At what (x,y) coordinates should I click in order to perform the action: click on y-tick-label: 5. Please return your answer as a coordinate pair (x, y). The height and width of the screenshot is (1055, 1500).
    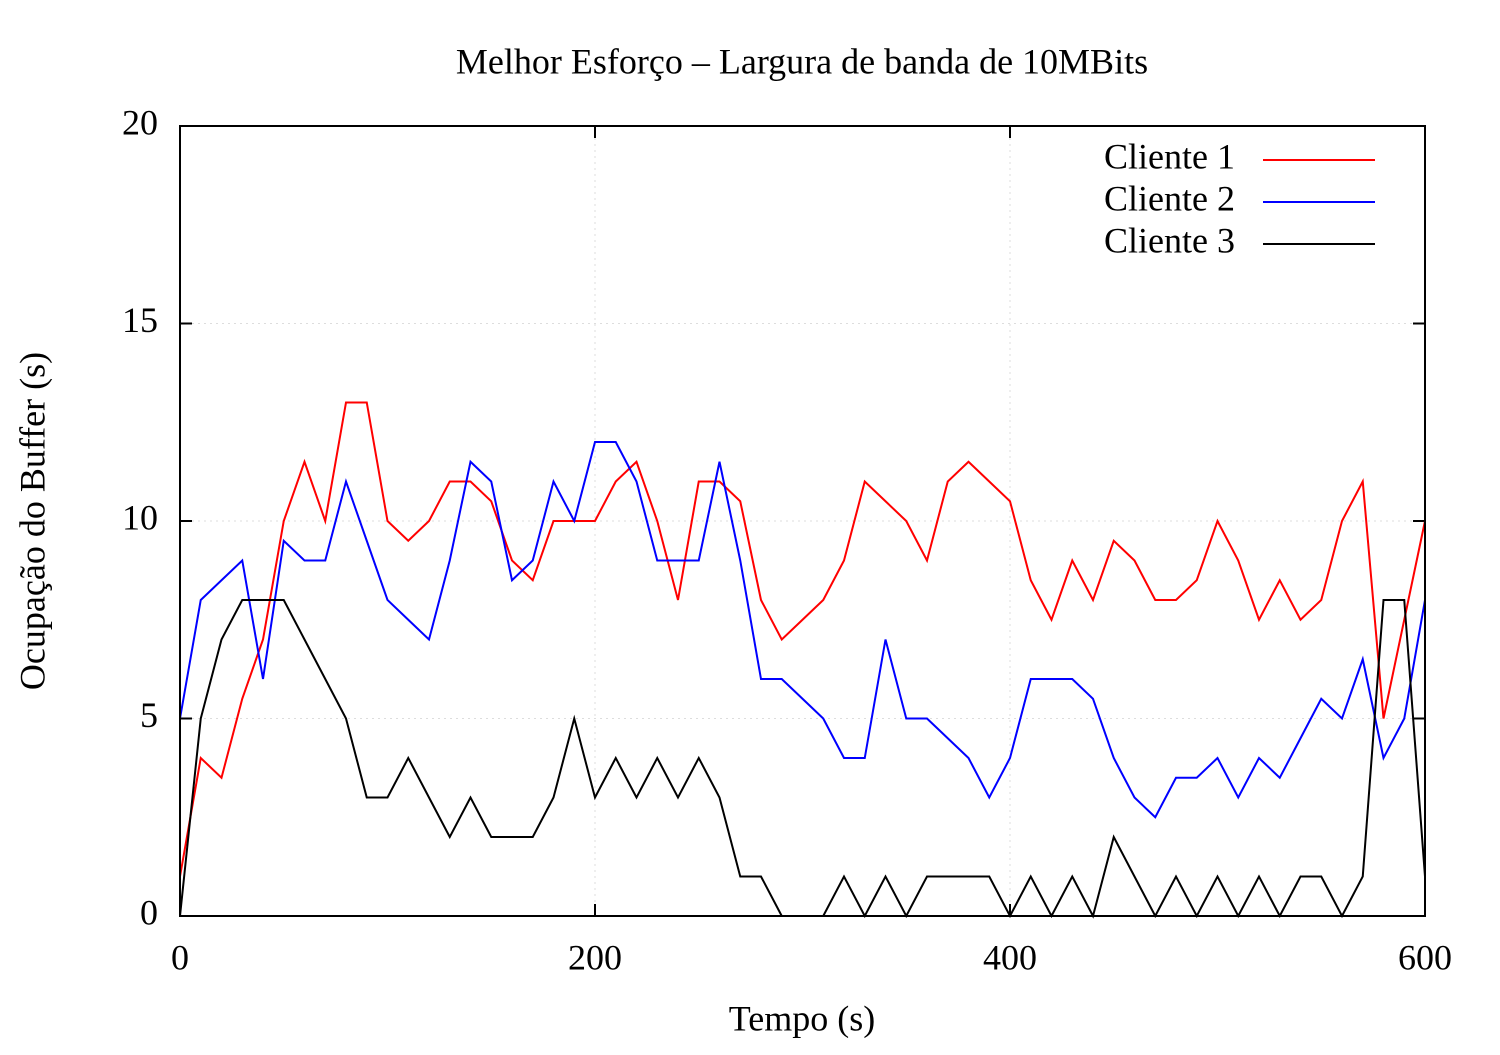
    Looking at the image, I should click on (149, 715).